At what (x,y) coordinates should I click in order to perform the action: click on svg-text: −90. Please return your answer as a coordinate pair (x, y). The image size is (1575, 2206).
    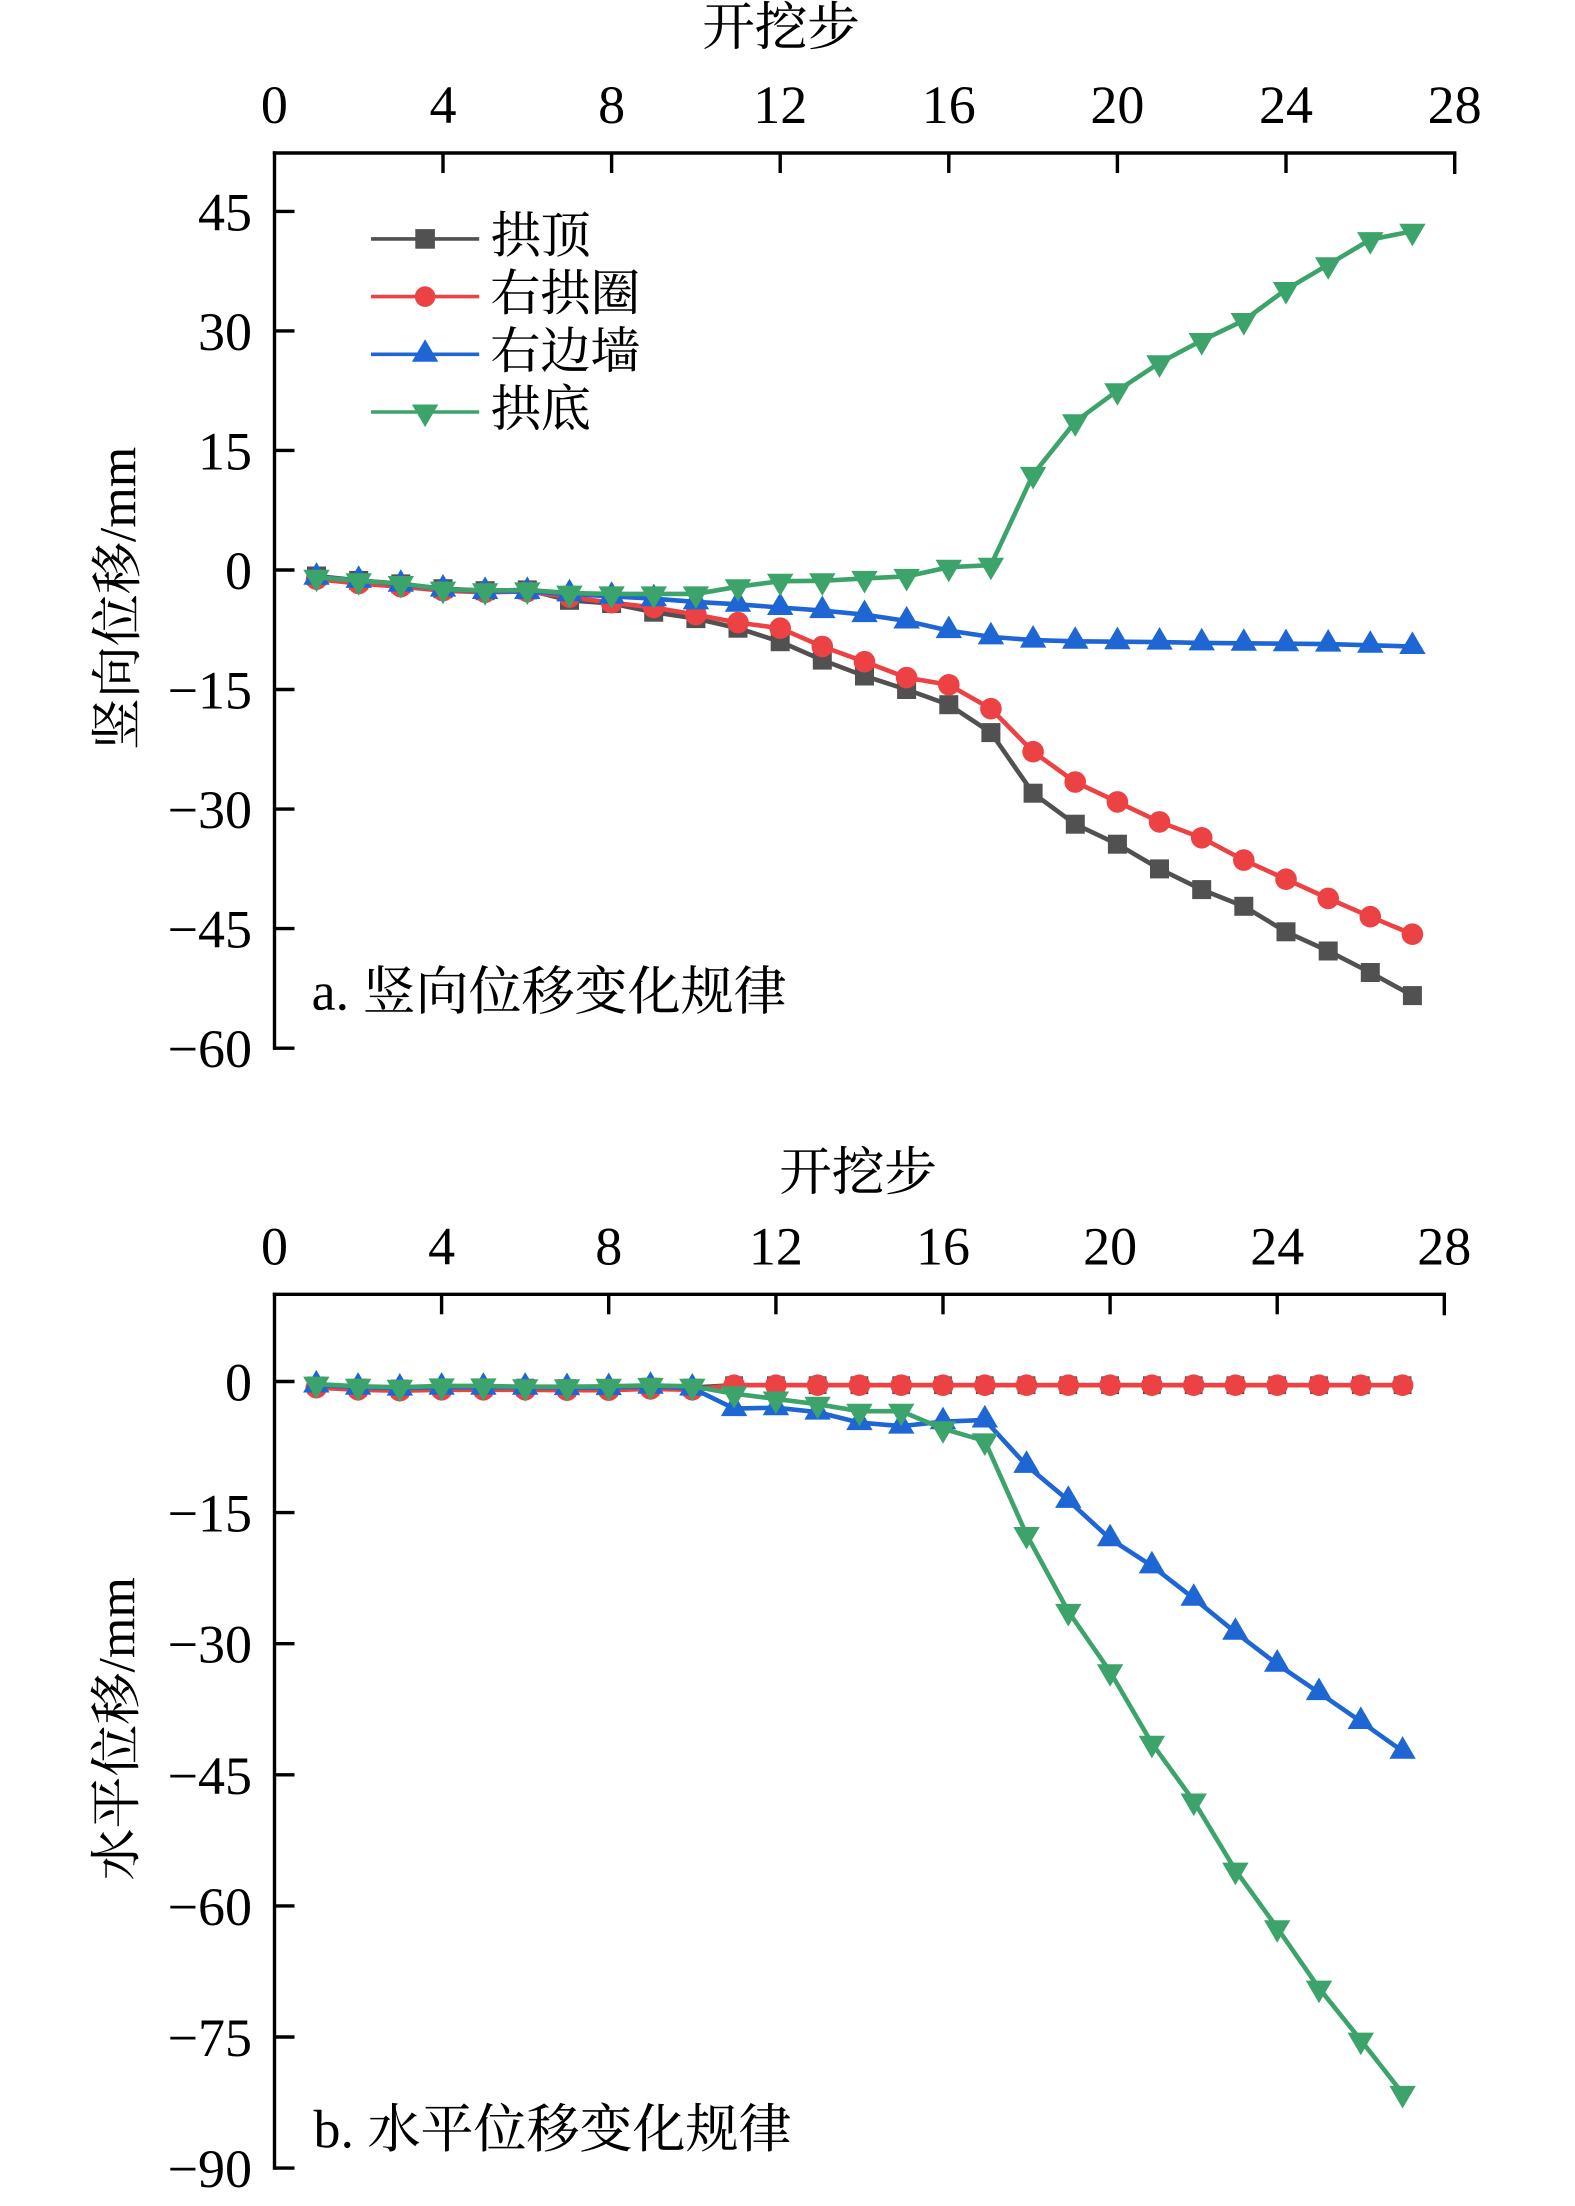
    Looking at the image, I should click on (210, 2169).